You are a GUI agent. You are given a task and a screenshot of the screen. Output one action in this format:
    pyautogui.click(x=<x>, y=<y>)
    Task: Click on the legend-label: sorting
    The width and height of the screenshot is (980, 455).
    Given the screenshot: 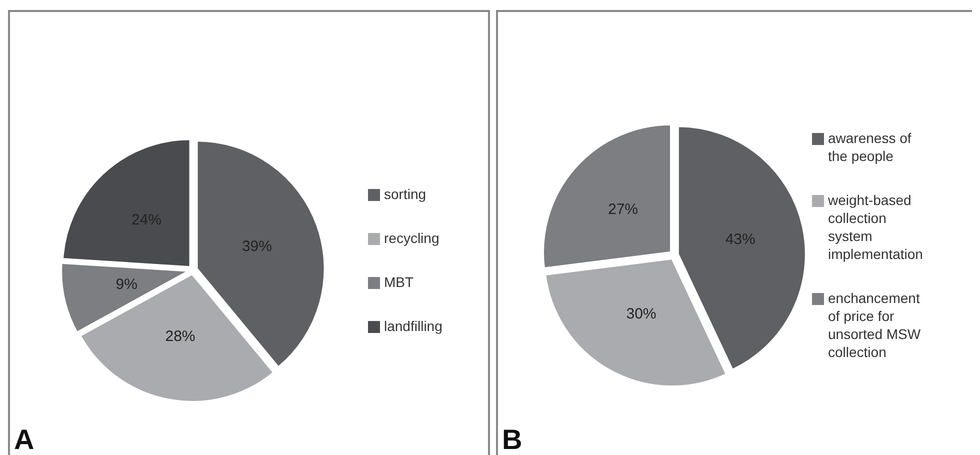 What is the action you would take?
    pyautogui.click(x=405, y=194)
    